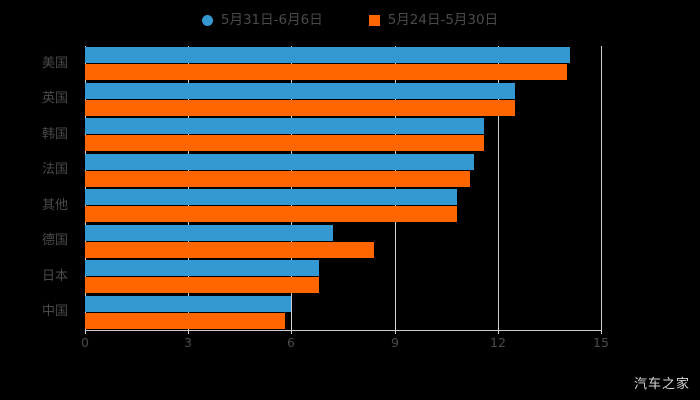 This screenshot has height=400, width=700. Describe the element at coordinates (443, 20) in the screenshot. I see `legend-label-series-2: 5月24日-5月30日` at that location.